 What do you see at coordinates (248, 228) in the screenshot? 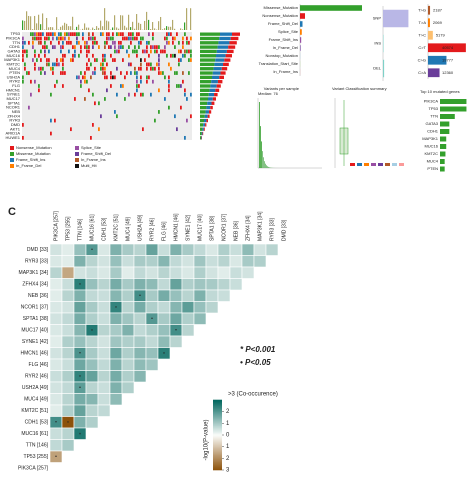
I see `column-label: ZFHX4 [34]` at bounding box center [248, 228].